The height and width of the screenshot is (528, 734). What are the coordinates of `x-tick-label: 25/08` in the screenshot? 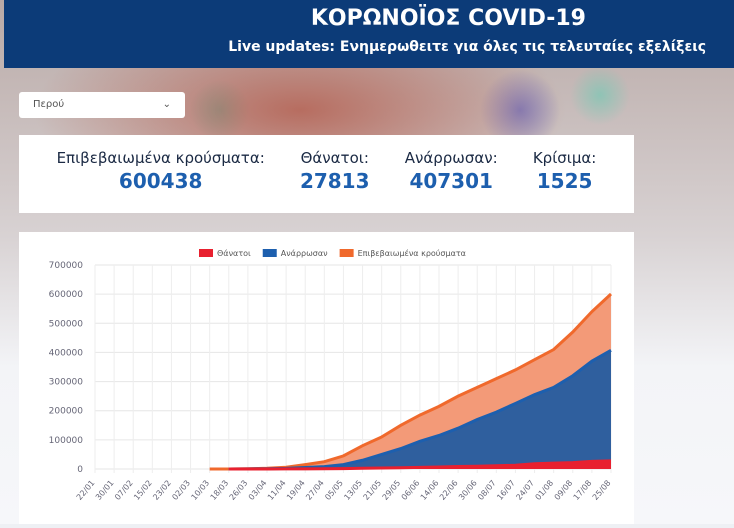 It's located at (602, 490).